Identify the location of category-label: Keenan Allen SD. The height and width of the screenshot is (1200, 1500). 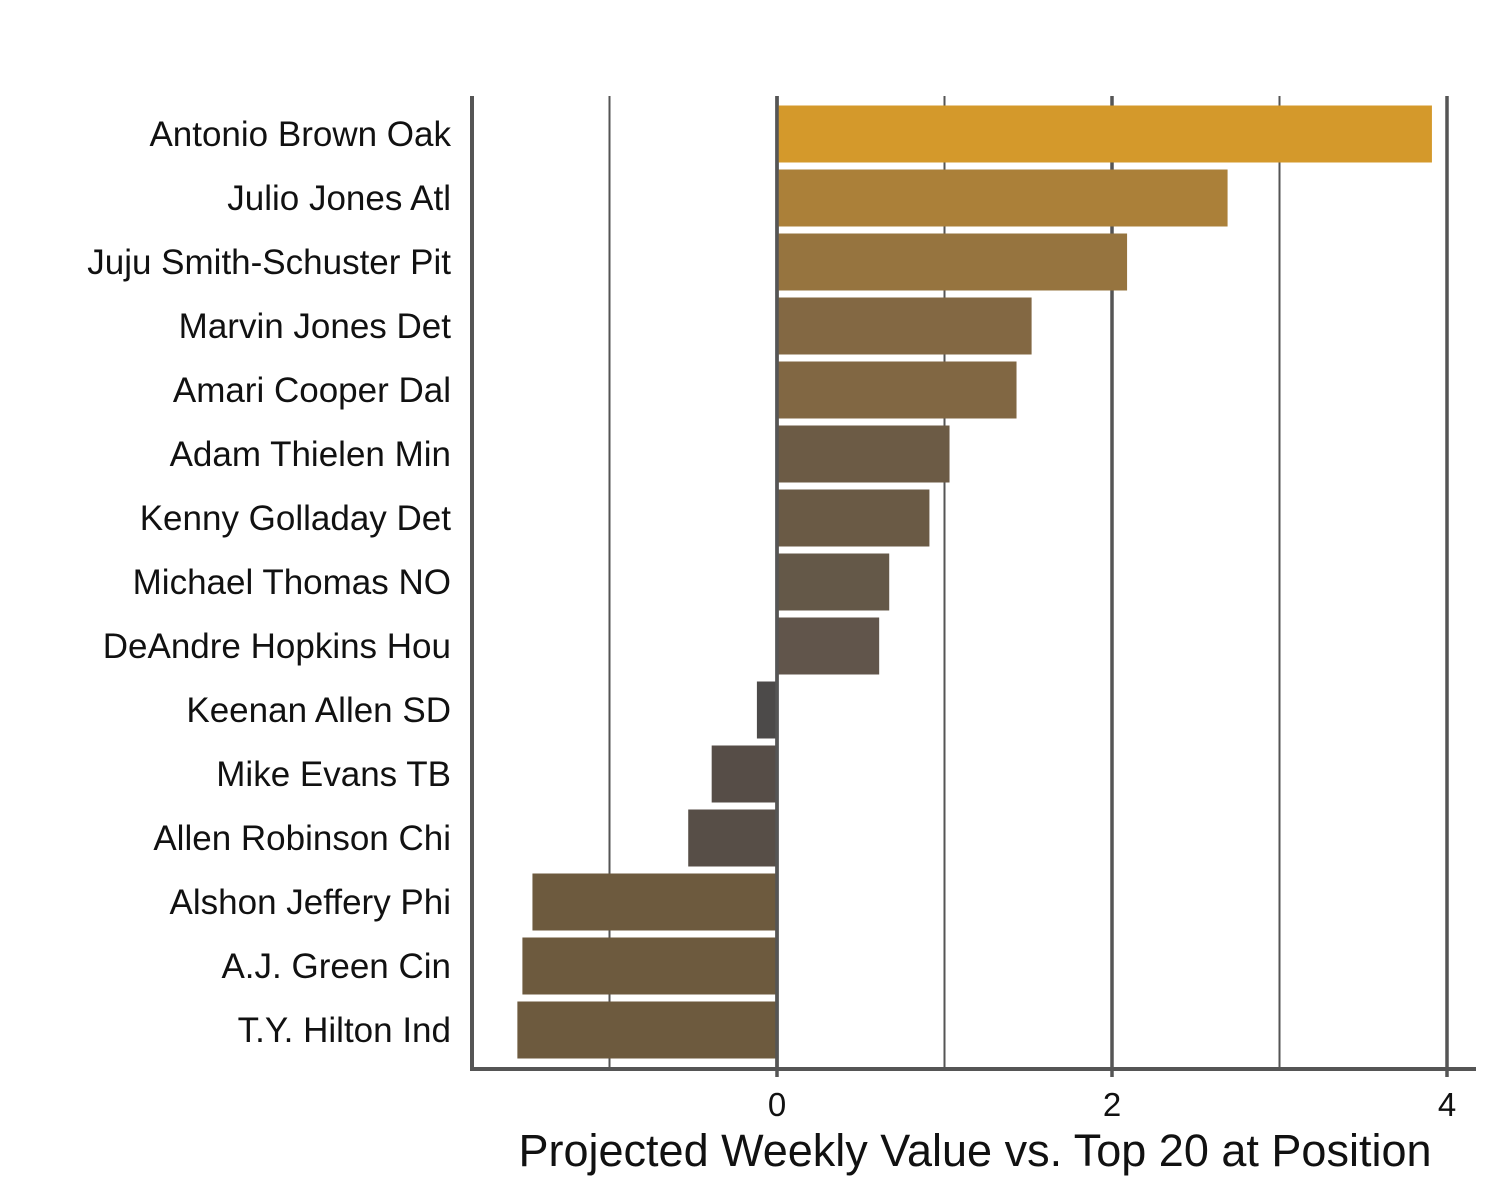
(318, 710).